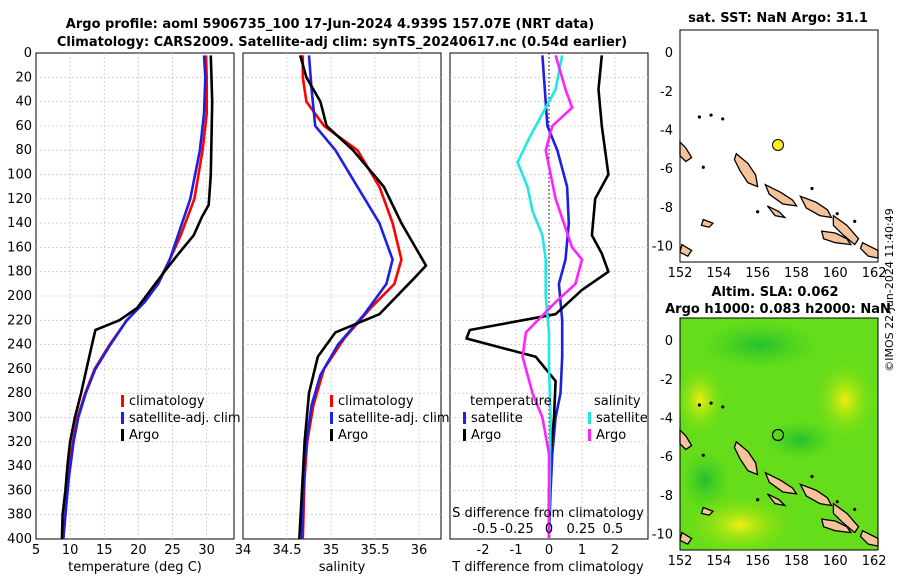  Describe the element at coordinates (517, 529) in the screenshot. I see `s-tick-label: -0.25` at that location.